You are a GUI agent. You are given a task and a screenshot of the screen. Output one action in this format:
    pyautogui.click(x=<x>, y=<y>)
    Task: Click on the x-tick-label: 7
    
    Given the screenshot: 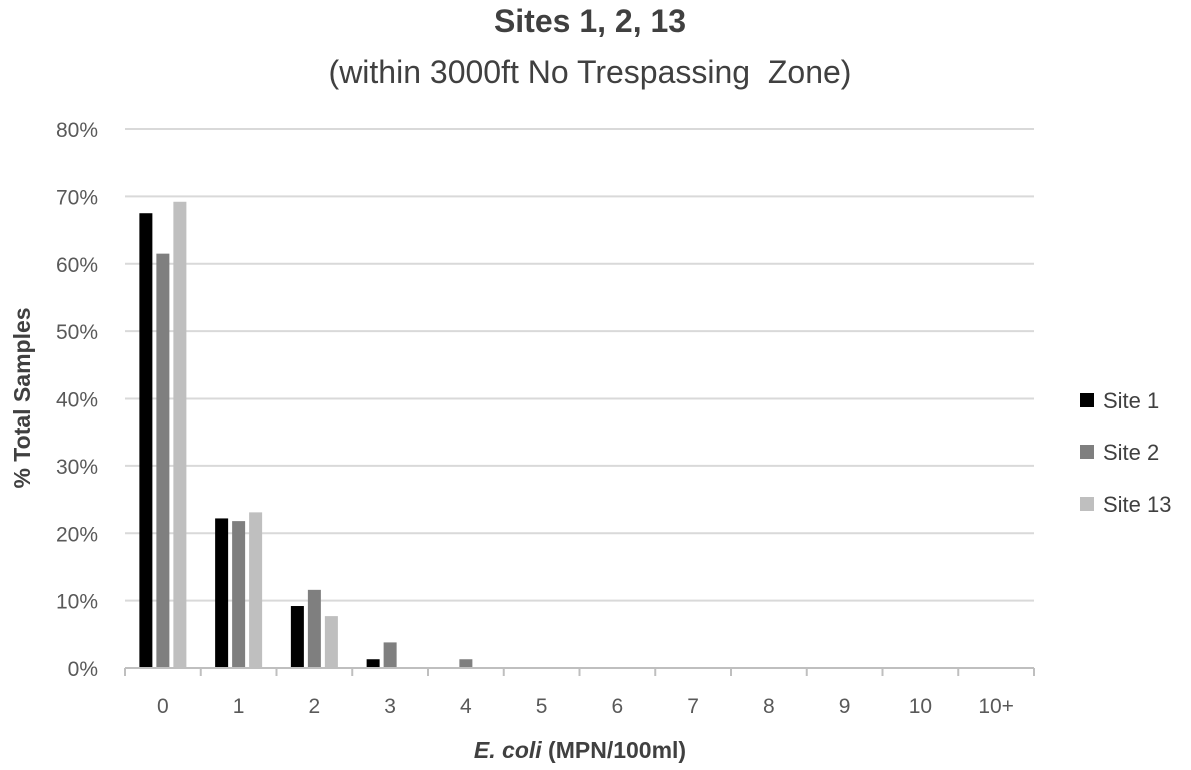 What is the action you would take?
    pyautogui.click(x=693, y=706)
    